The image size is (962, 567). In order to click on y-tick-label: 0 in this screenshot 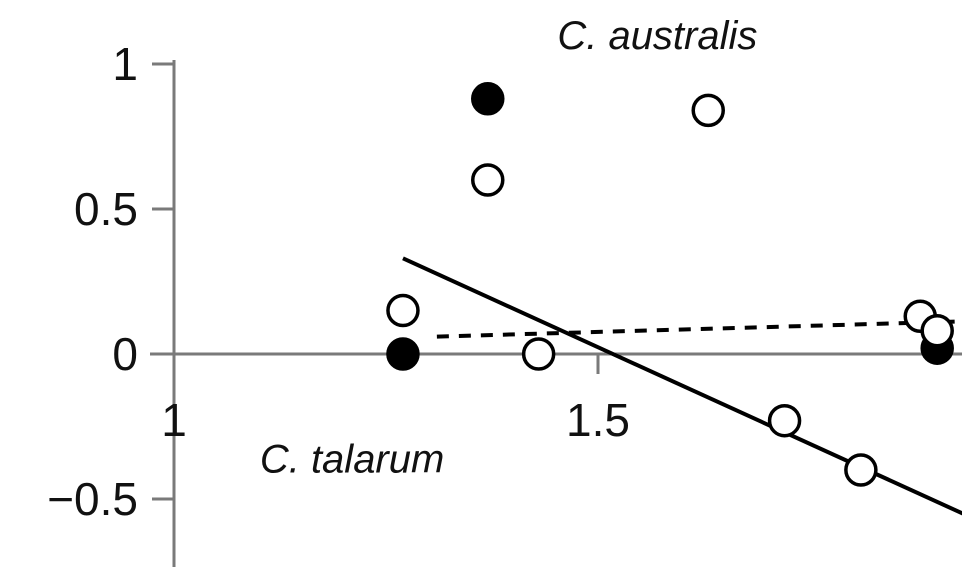, I will do `click(125, 354)`.